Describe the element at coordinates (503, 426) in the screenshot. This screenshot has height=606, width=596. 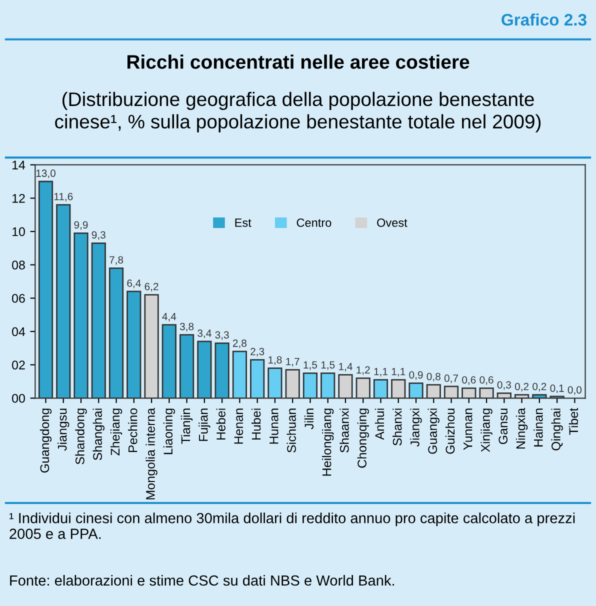
I see `x-tick-label: Gansu` at that location.